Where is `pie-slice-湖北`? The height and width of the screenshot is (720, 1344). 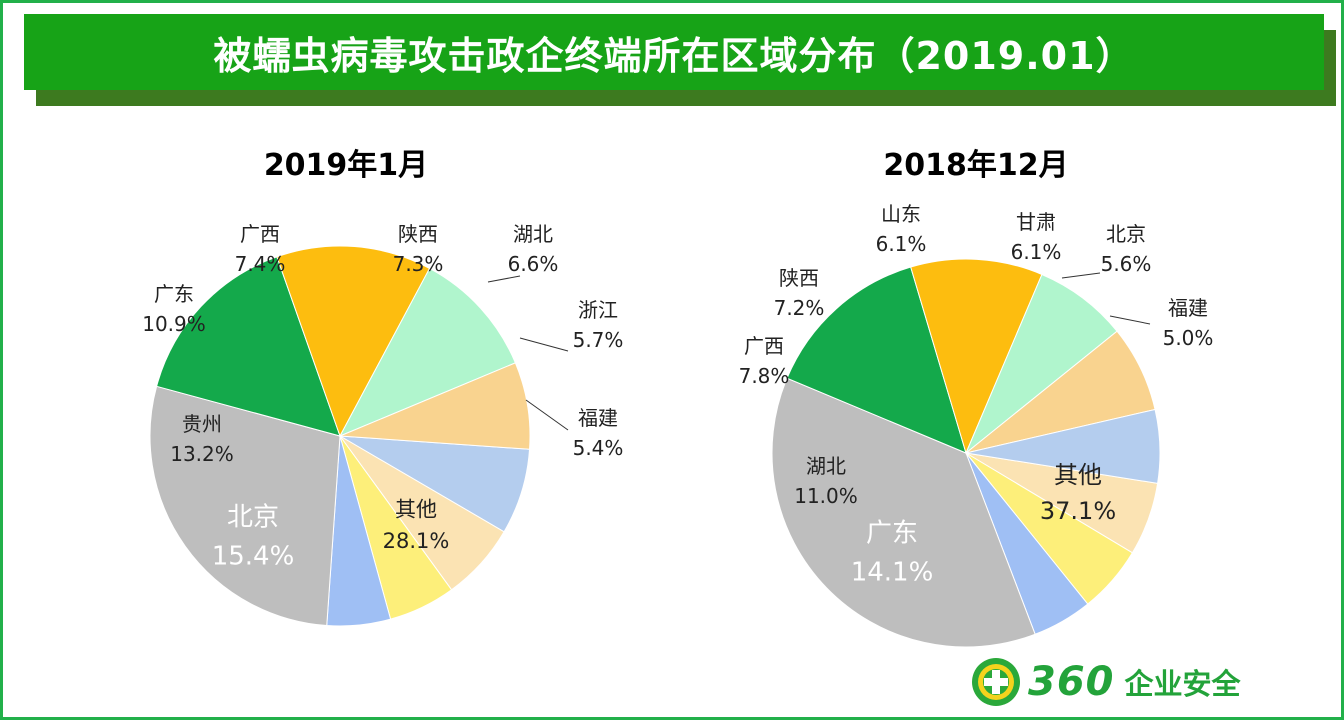 pie-slice-湖北 is located at coordinates (976, 356).